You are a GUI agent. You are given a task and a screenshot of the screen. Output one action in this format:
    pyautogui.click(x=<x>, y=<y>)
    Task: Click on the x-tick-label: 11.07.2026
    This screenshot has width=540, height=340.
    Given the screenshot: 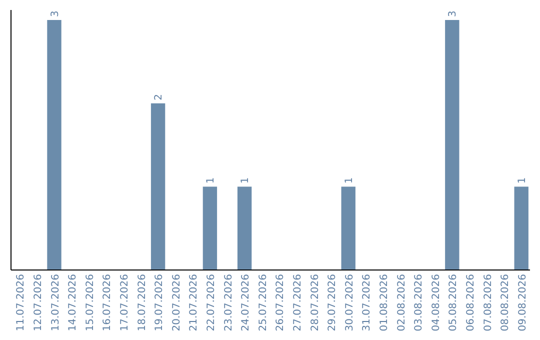 What is the action you would take?
    pyautogui.click(x=21, y=303)
    